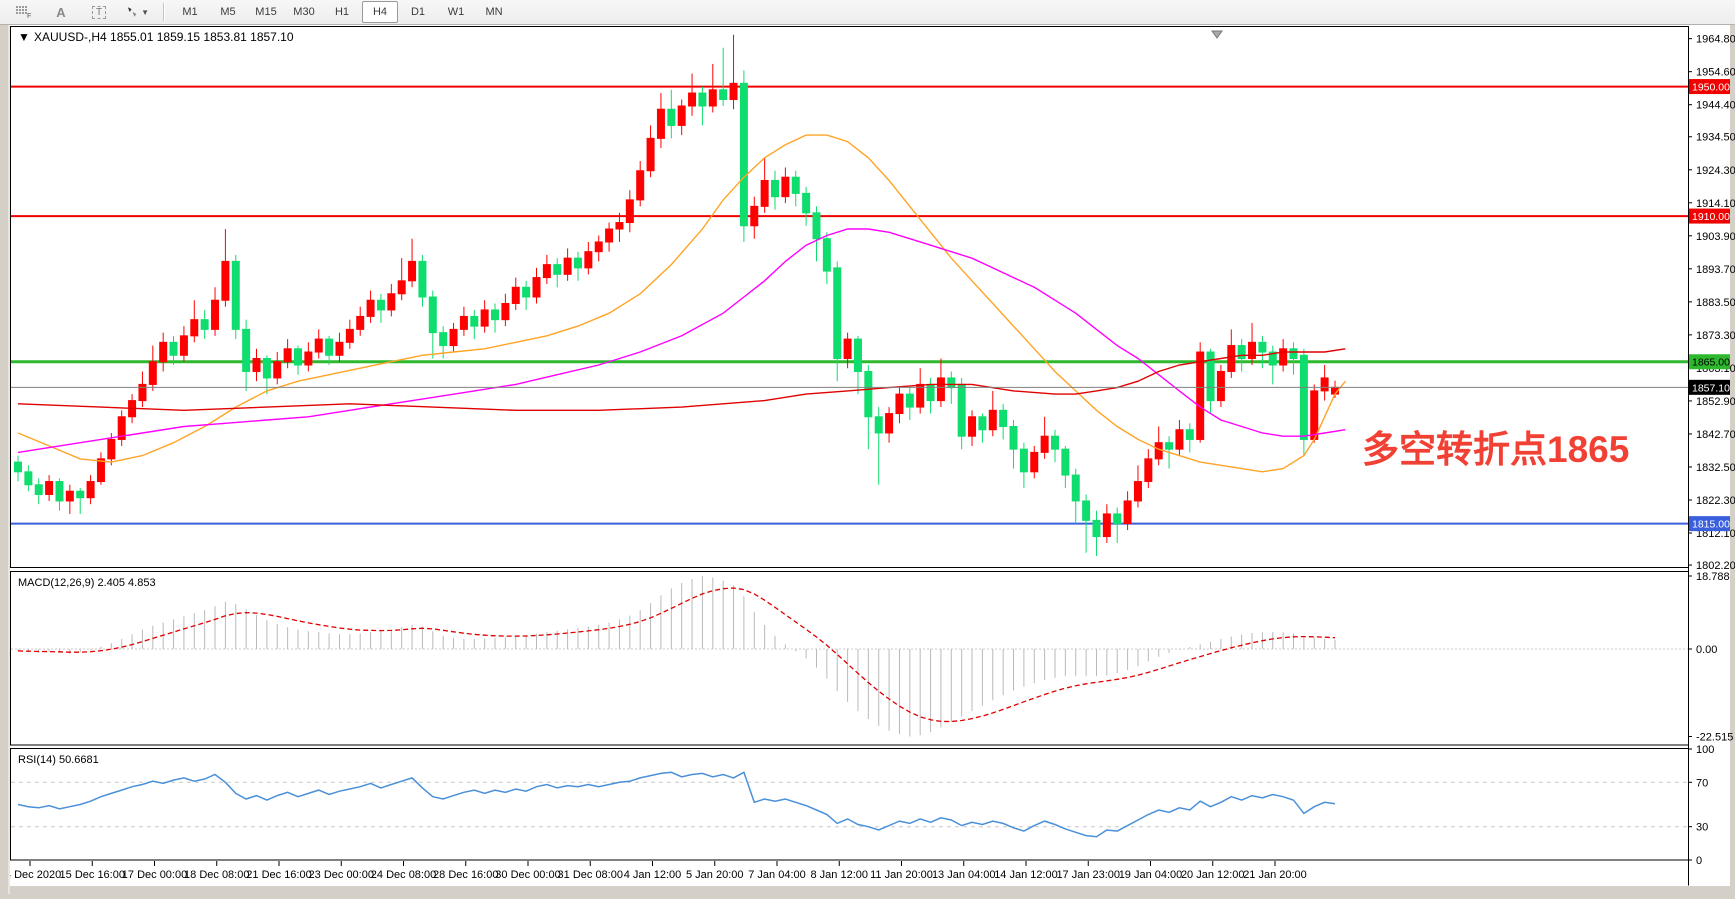  What do you see at coordinates (1709, 87) in the screenshot?
I see `level-badge` at bounding box center [1709, 87].